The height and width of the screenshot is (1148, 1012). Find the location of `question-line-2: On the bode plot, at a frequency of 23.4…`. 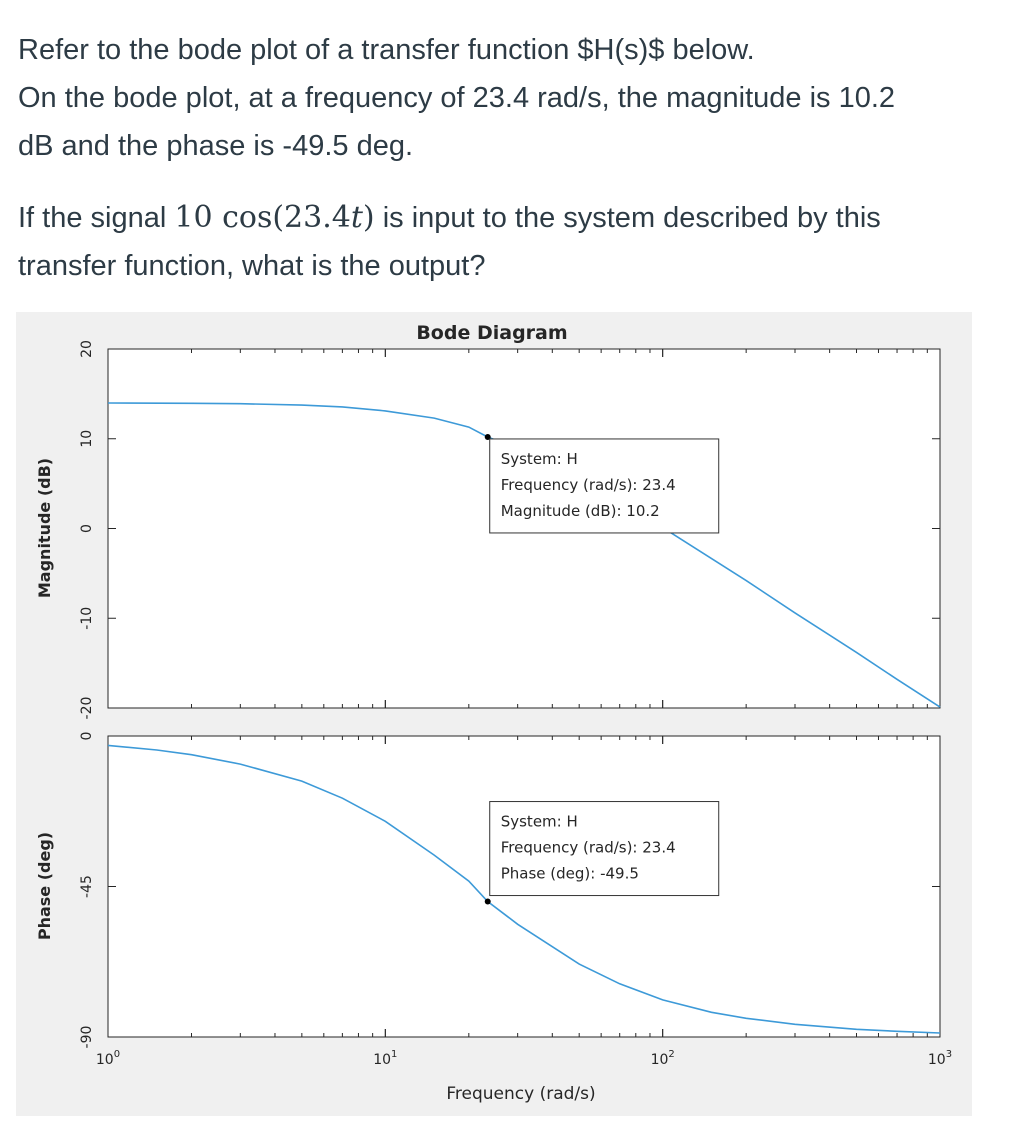

question-line-2: On the bode plot, at a frequency of 23.4… is located at coordinates (457, 98).